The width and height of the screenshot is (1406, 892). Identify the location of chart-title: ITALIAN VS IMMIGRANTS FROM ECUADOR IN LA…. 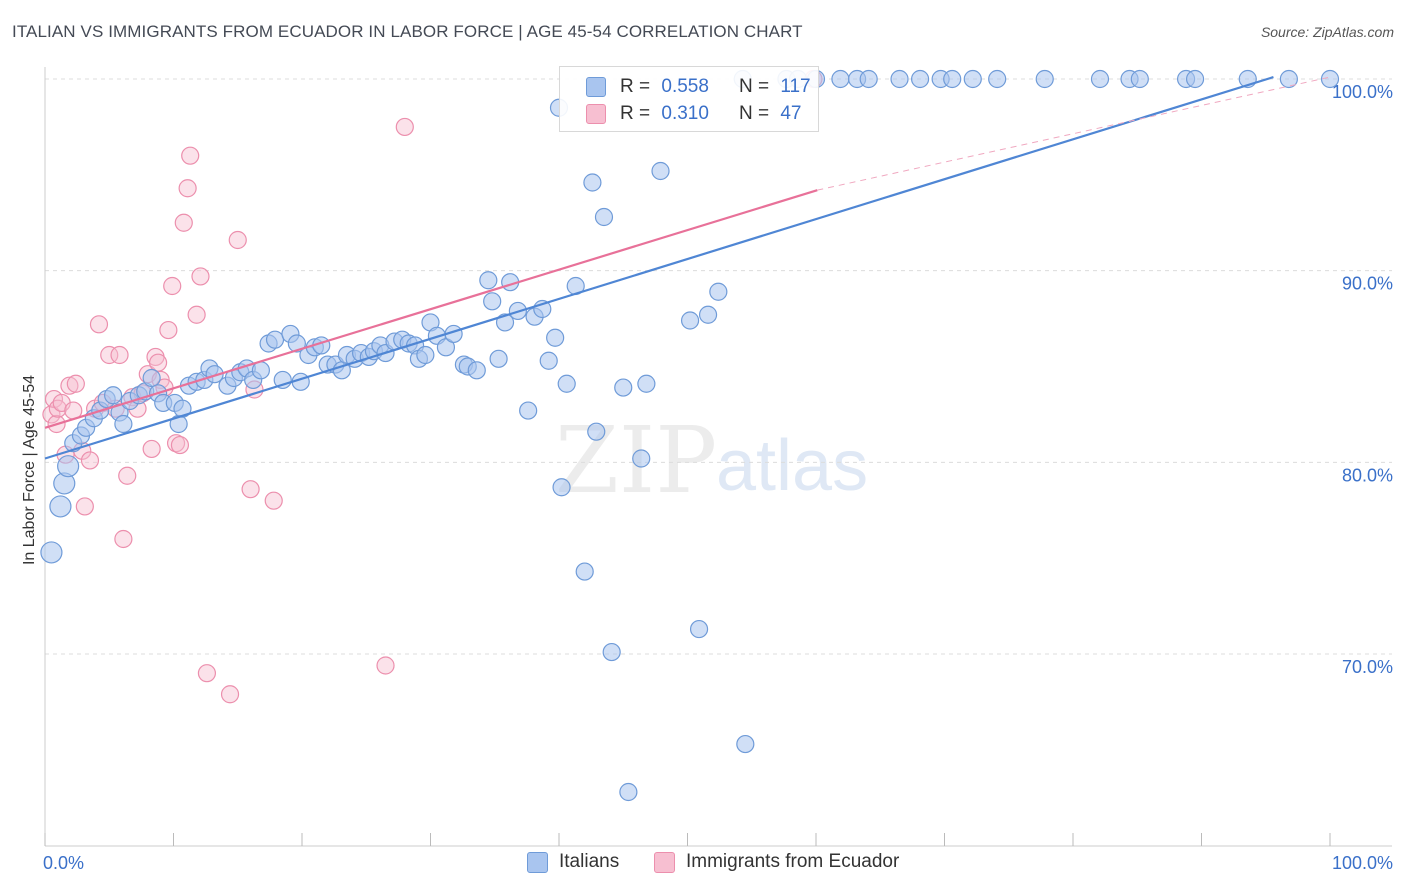
(407, 31).